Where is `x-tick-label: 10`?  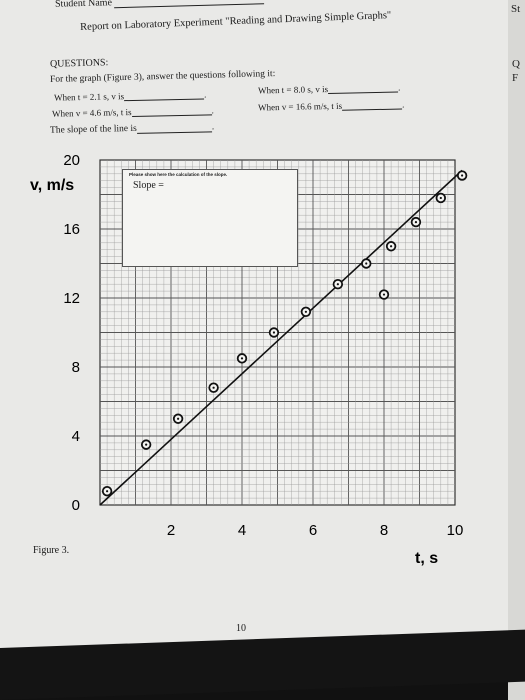
x-tick-label: 10 is located at coordinates (455, 530).